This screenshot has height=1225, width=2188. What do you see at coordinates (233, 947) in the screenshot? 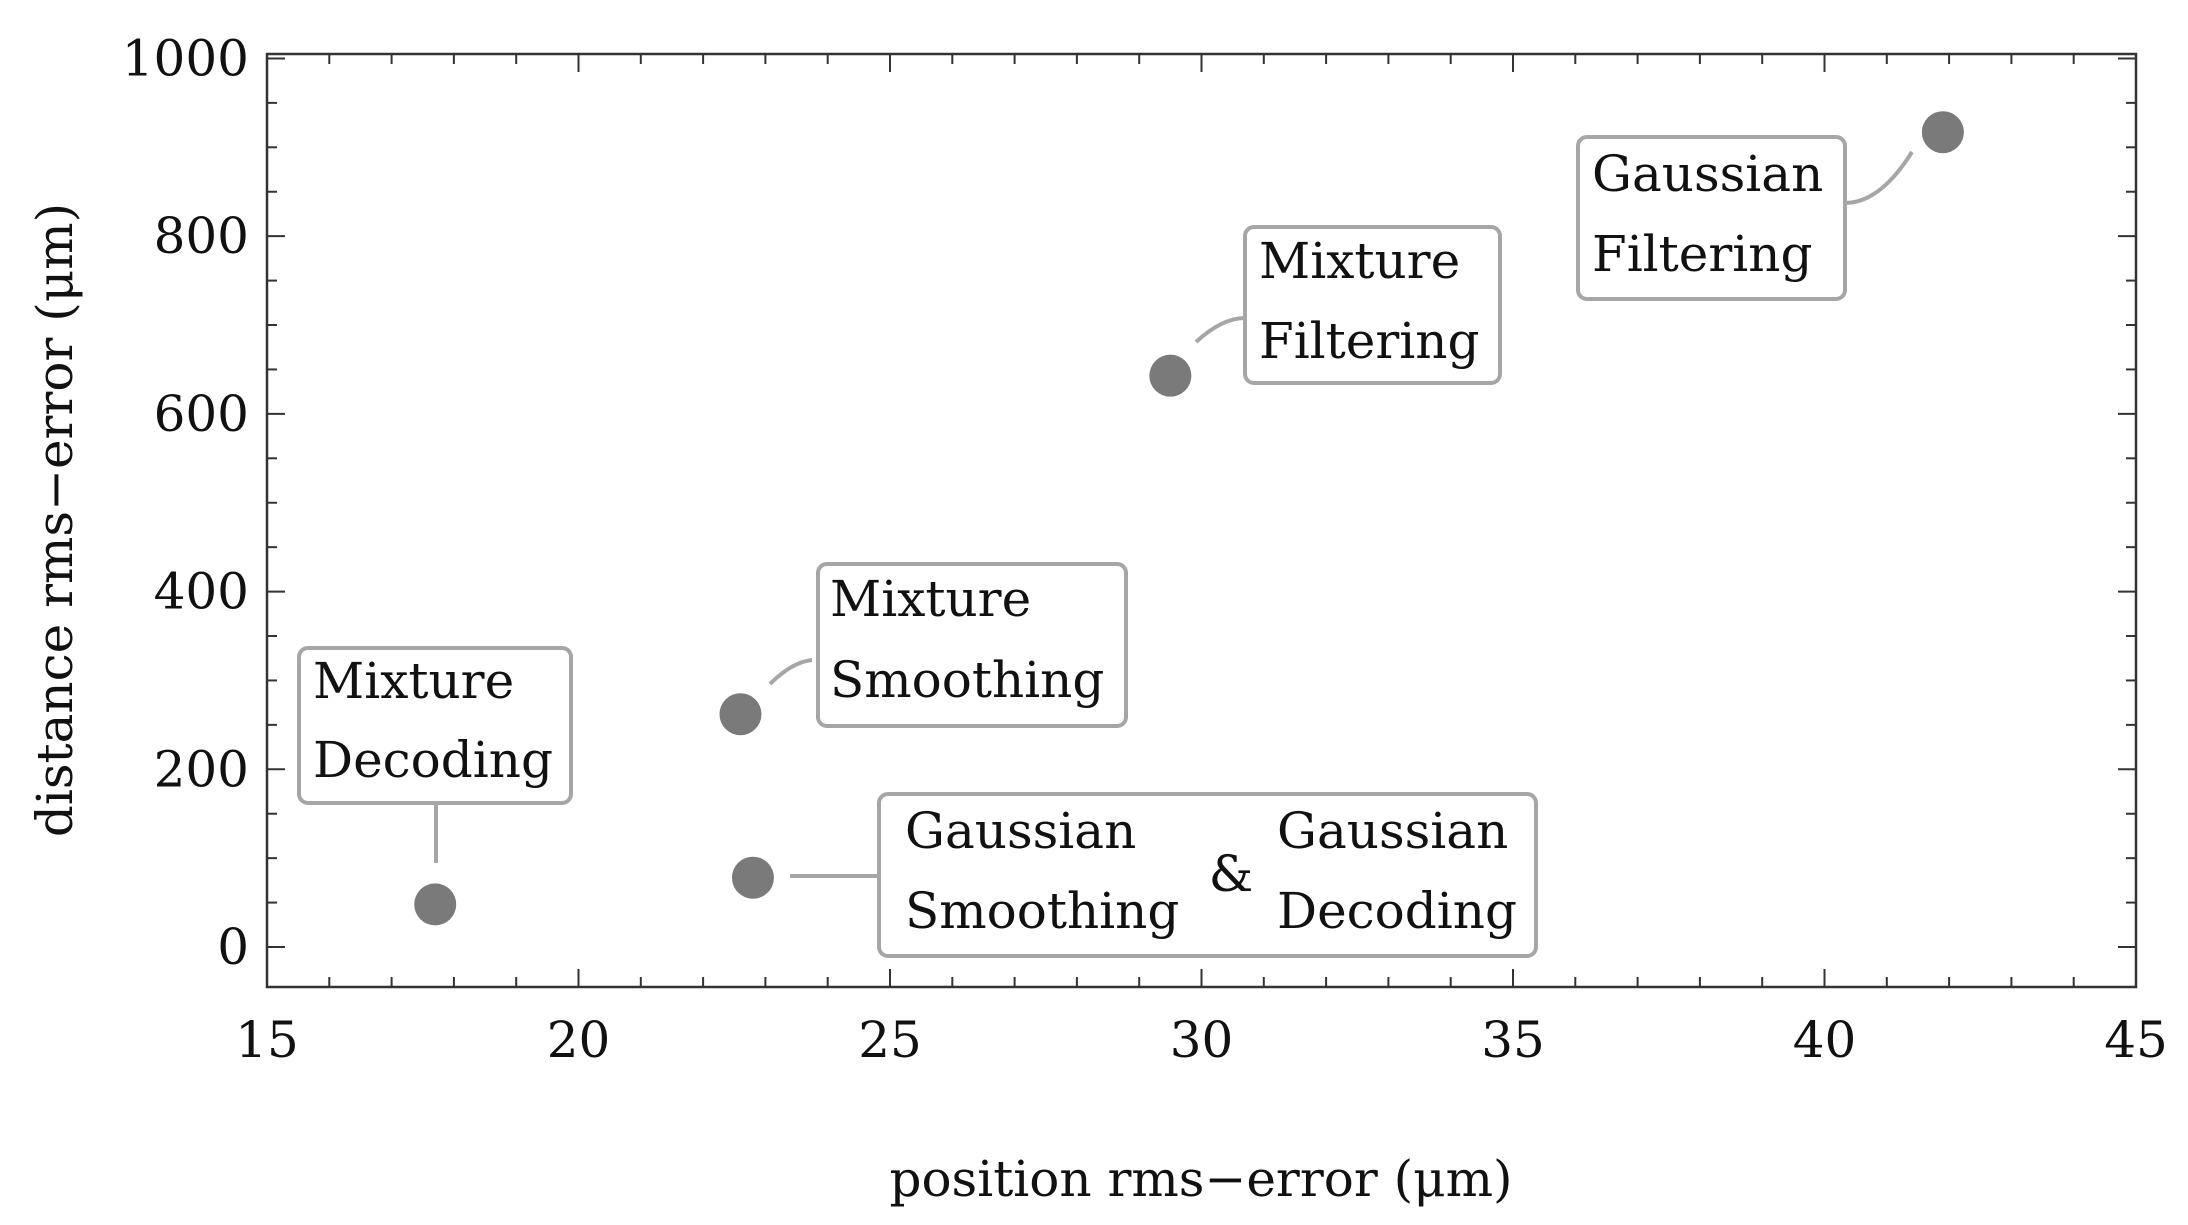
I see `y-tick-label: 0` at bounding box center [233, 947].